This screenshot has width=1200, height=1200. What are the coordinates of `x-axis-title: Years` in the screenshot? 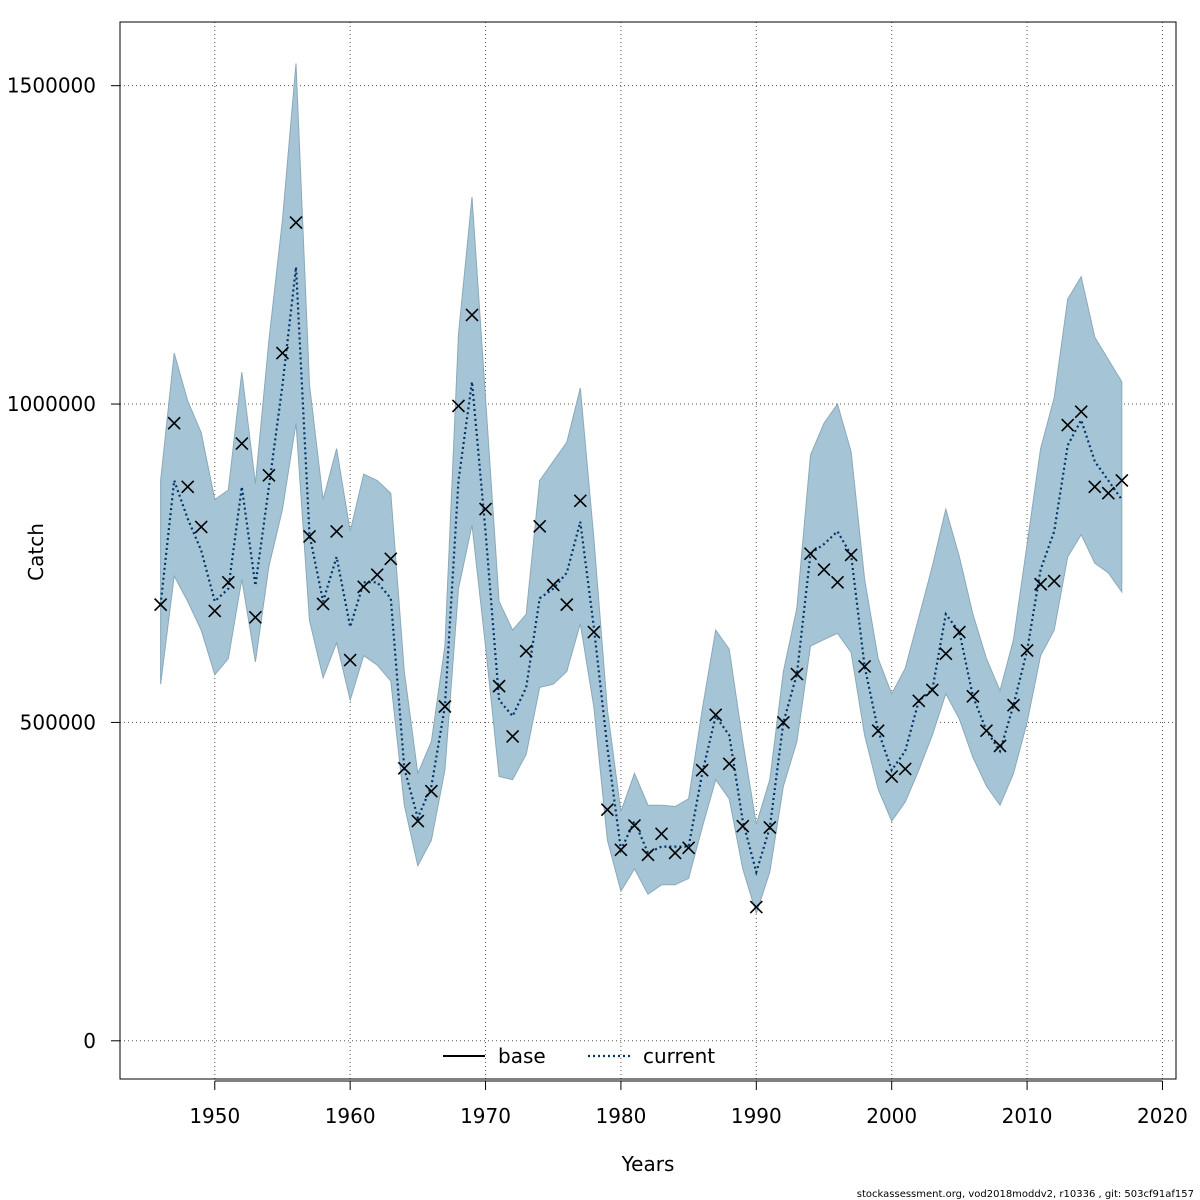 It's located at (648, 1164).